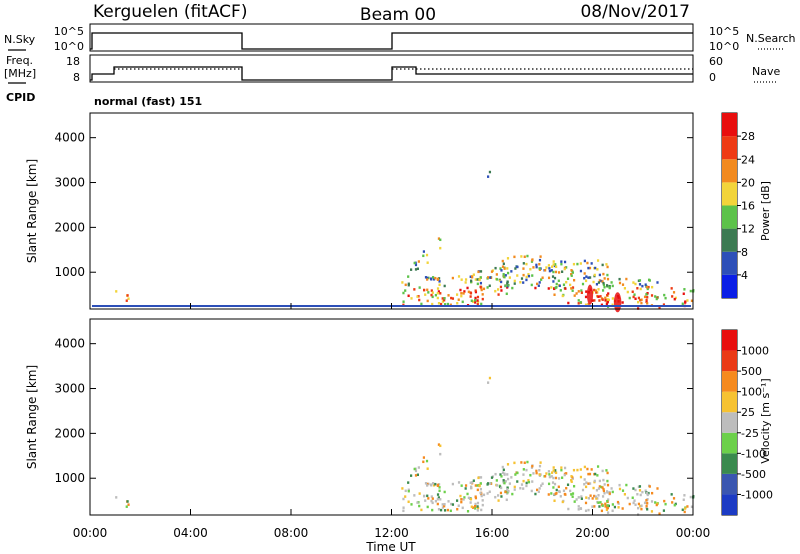 Image resolution: width=800 pixels, height=554 pixels. What do you see at coordinates (738, 205) in the screenshot?
I see `power-colorbar: 4 8 12 16 20 24 28` at bounding box center [738, 205].